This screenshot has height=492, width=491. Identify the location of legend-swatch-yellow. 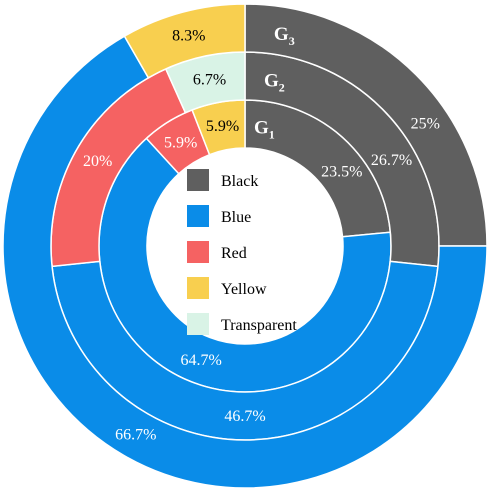
(198, 288).